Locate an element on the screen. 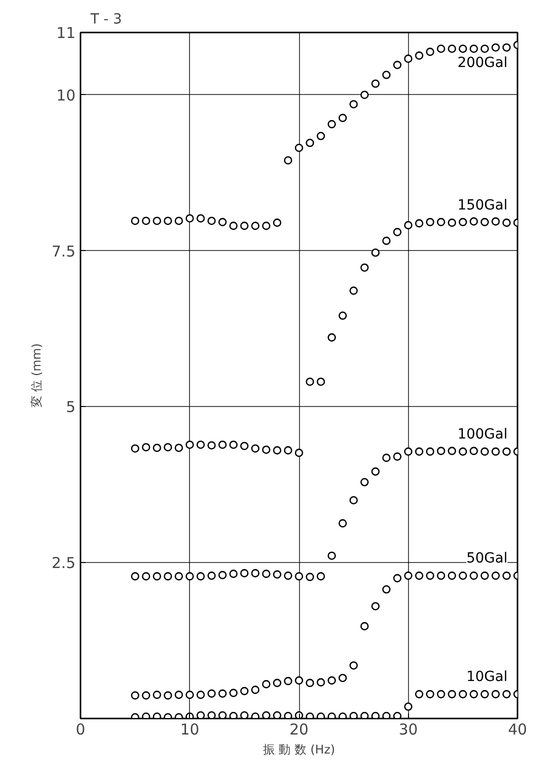 Image resolution: width=535 pixels, height=775 pixels. x-tick-label: 0 is located at coordinates (81, 729).